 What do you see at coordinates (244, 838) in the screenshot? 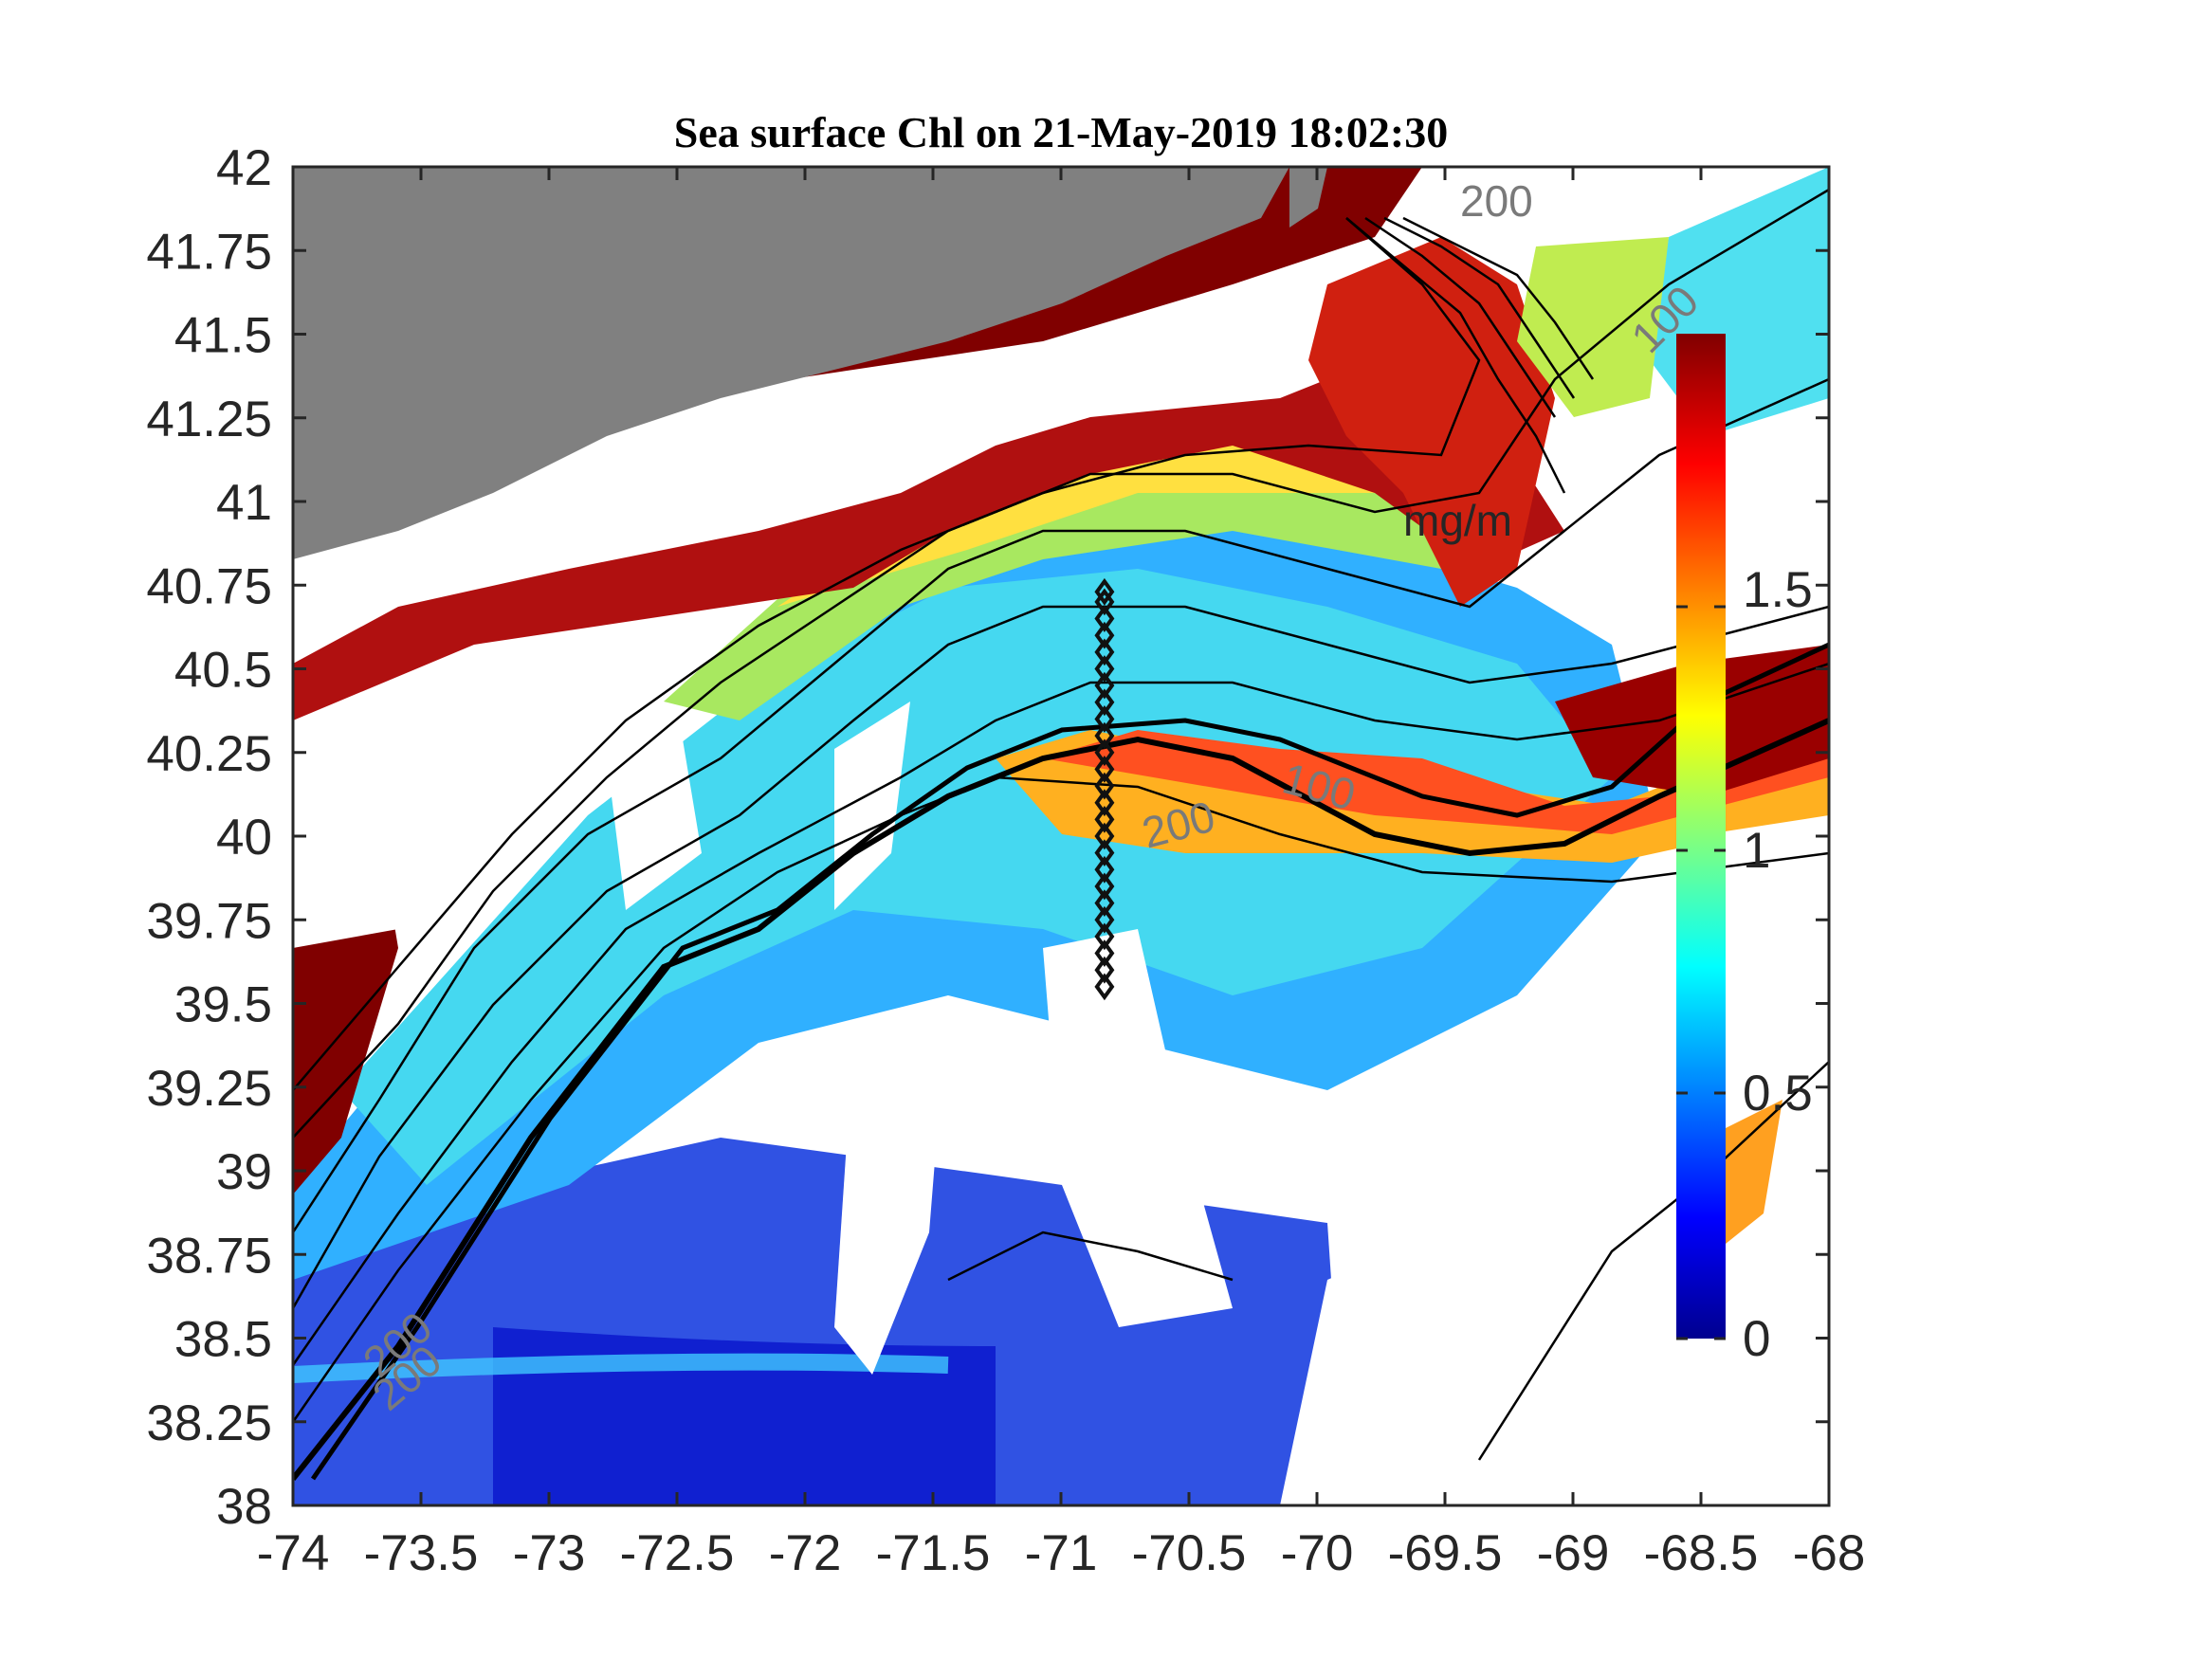
I see `y-tick-label: 40` at bounding box center [244, 838].